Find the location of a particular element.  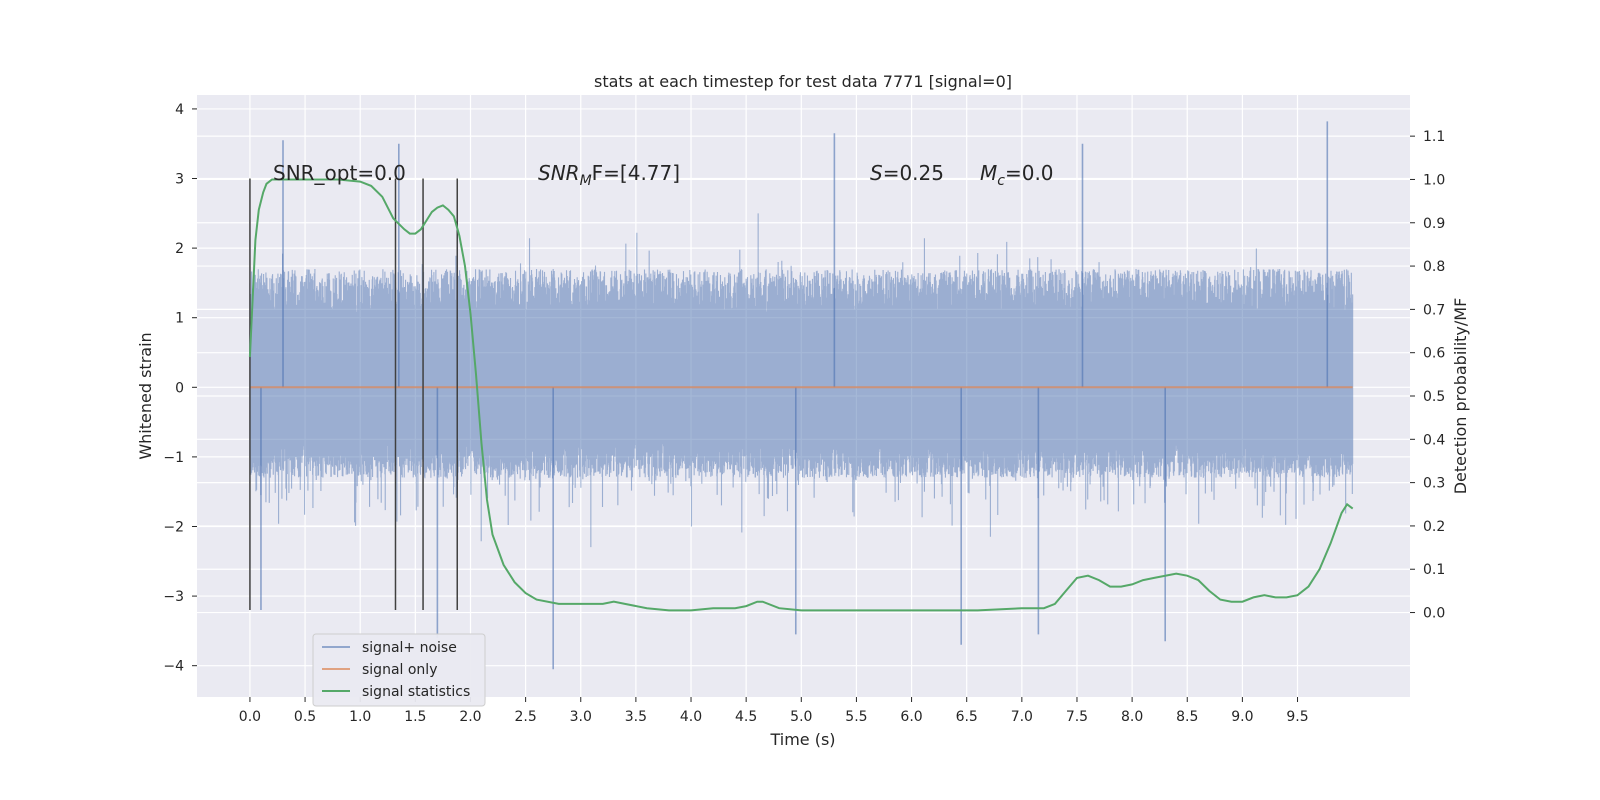

s-value: =0.25 is located at coordinates (913, 173).